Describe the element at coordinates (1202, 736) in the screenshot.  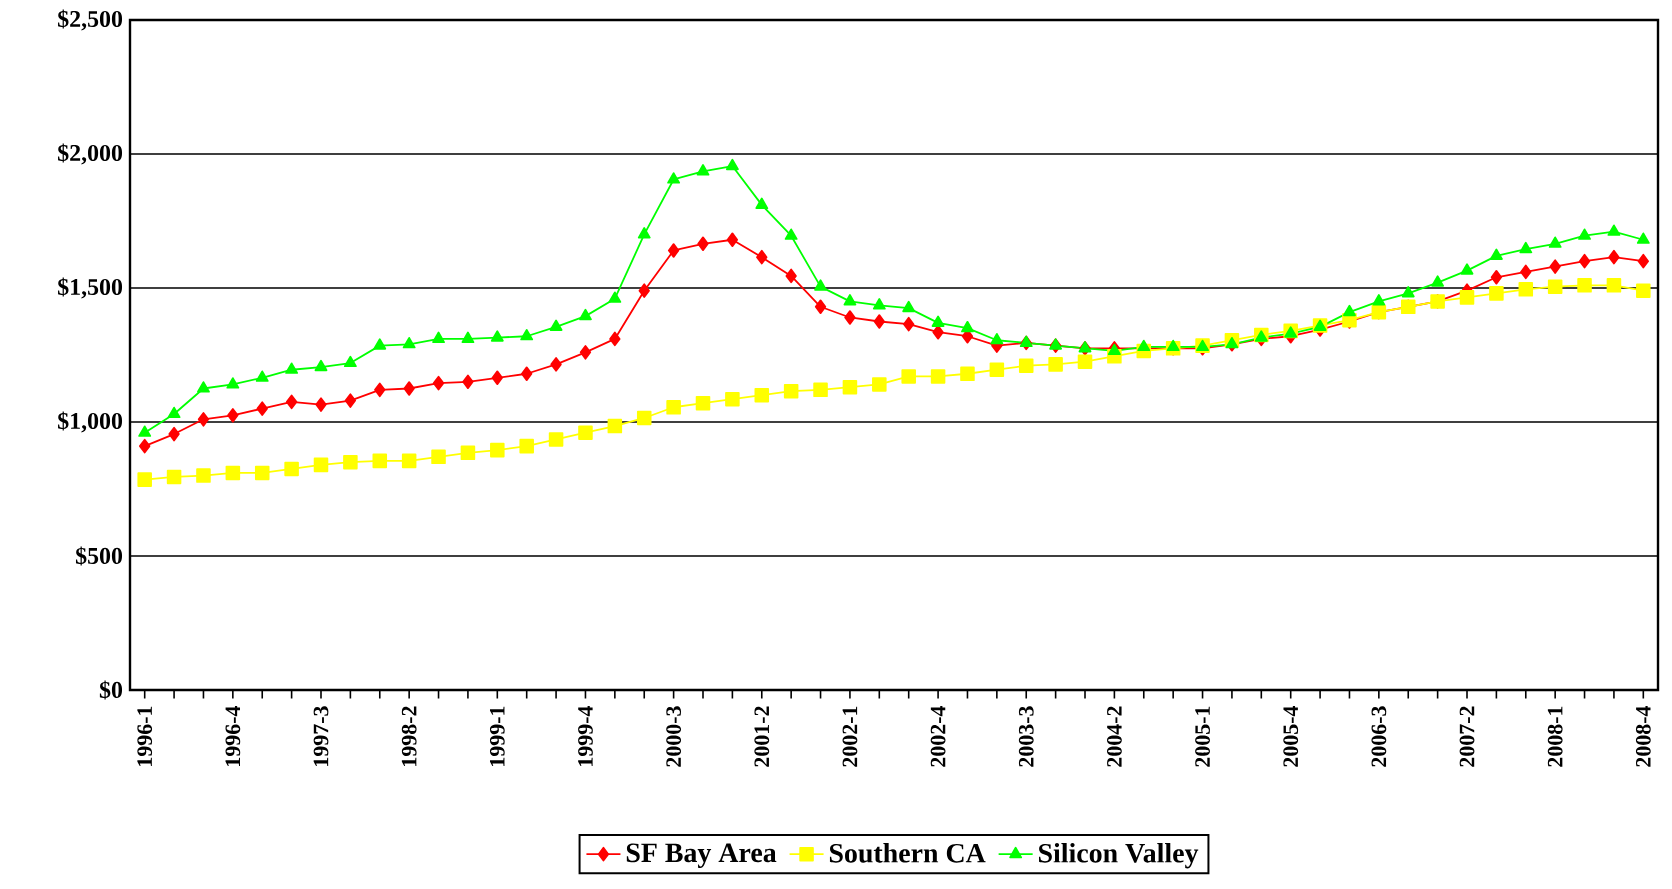
I see `x-tick-label: 2005-1` at that location.